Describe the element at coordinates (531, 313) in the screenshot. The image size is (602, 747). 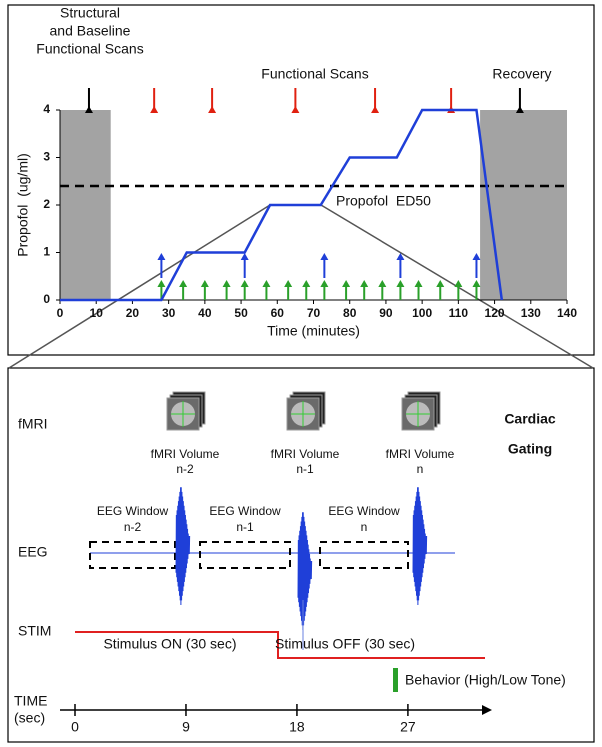
I see `x-tick-label: 130` at that location.